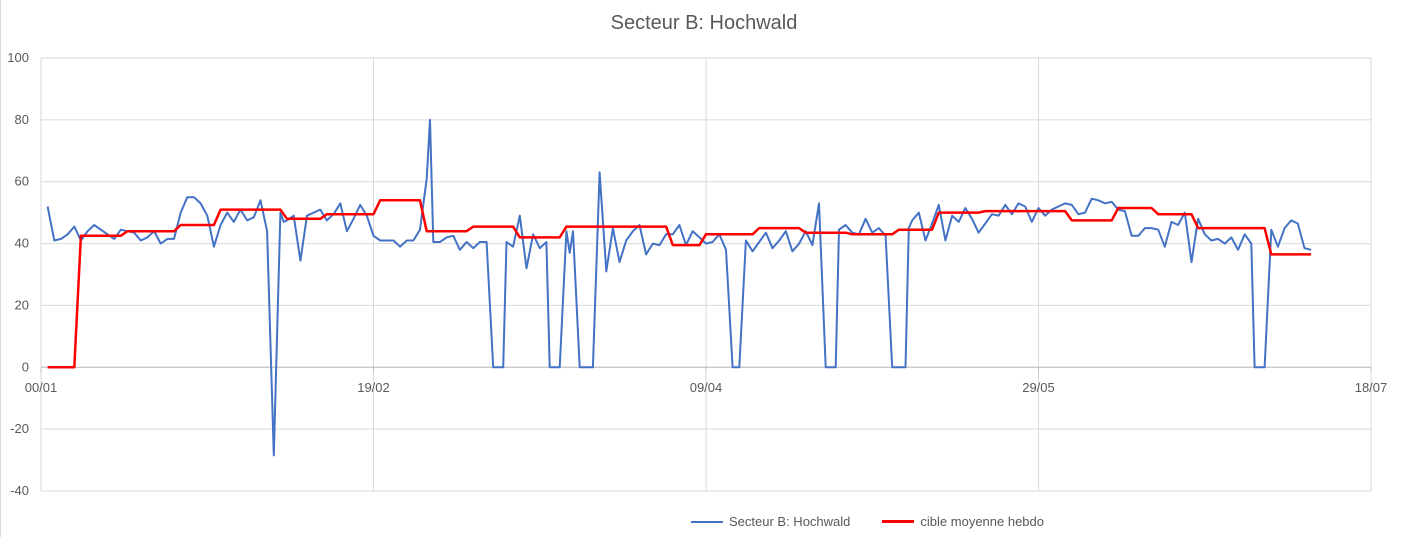 Image resolution: width=1406 pixels, height=537 pixels. I want to click on y-tick-label: 0, so click(25, 366).